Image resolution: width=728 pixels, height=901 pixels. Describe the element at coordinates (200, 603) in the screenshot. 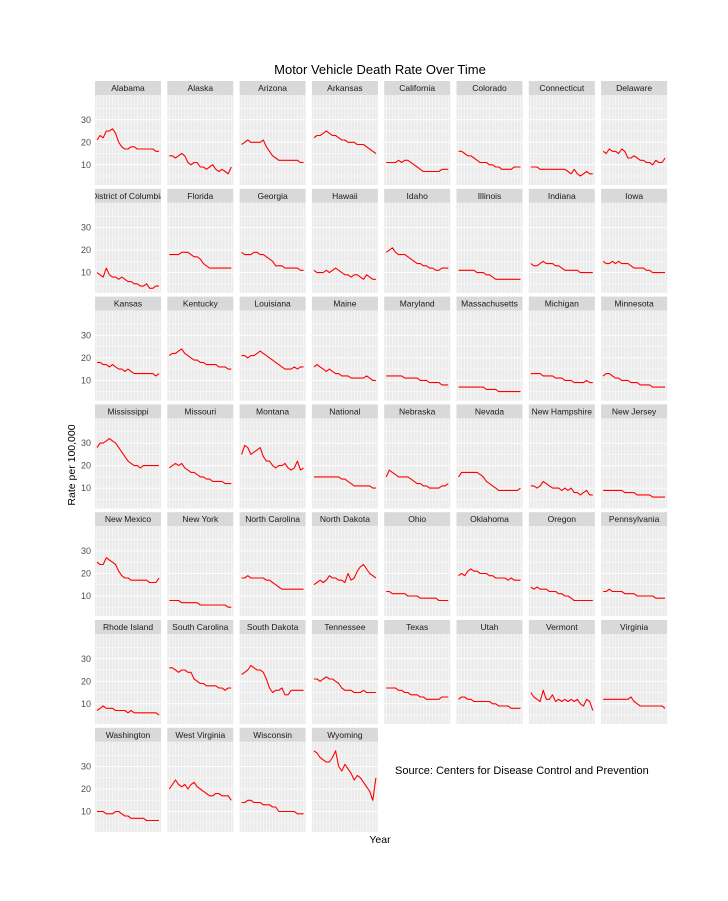

I see `series-line-new-york` at that location.